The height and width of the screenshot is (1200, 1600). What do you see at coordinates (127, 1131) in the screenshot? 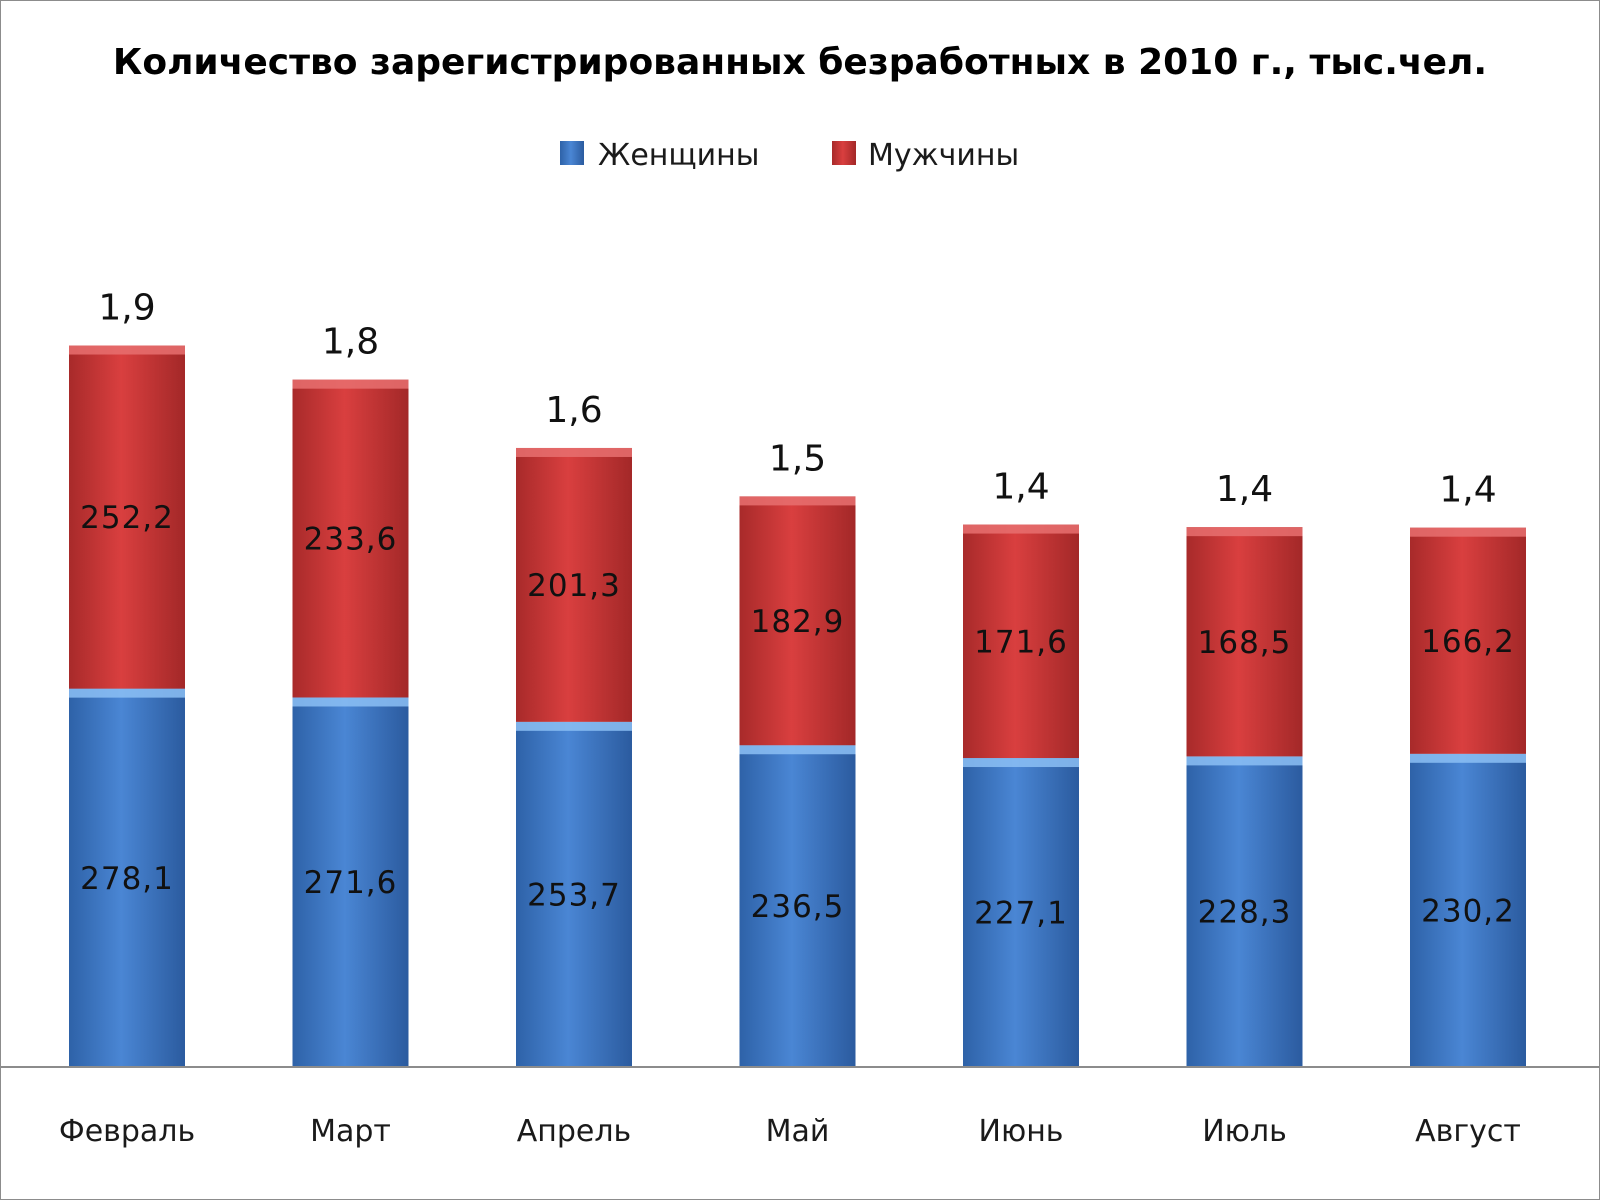
I see `category-label-1: Февраль` at bounding box center [127, 1131].